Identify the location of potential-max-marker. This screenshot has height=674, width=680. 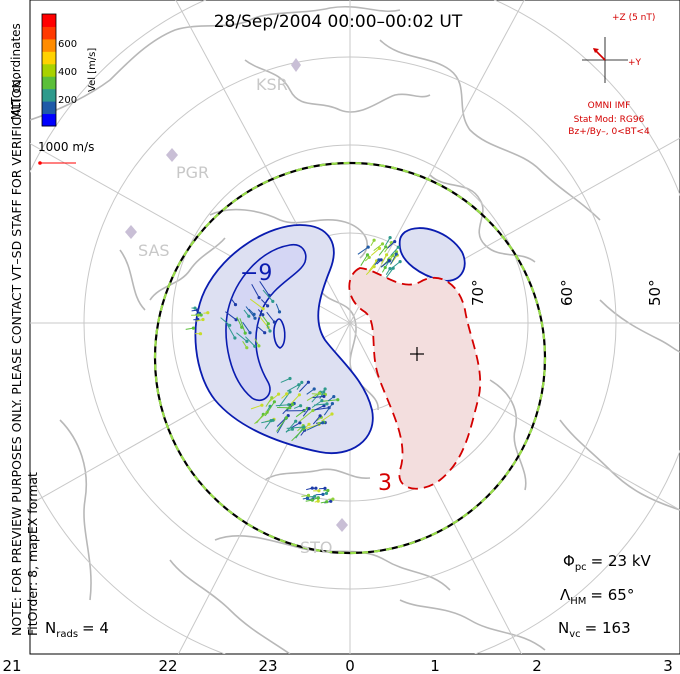
(417, 354).